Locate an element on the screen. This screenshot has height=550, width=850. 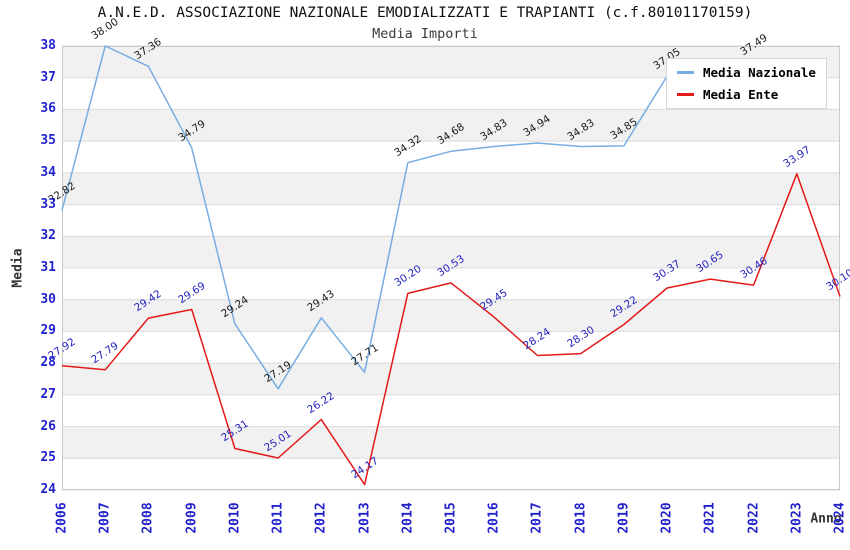
y-tick-label: 28 is located at coordinates (48, 363).